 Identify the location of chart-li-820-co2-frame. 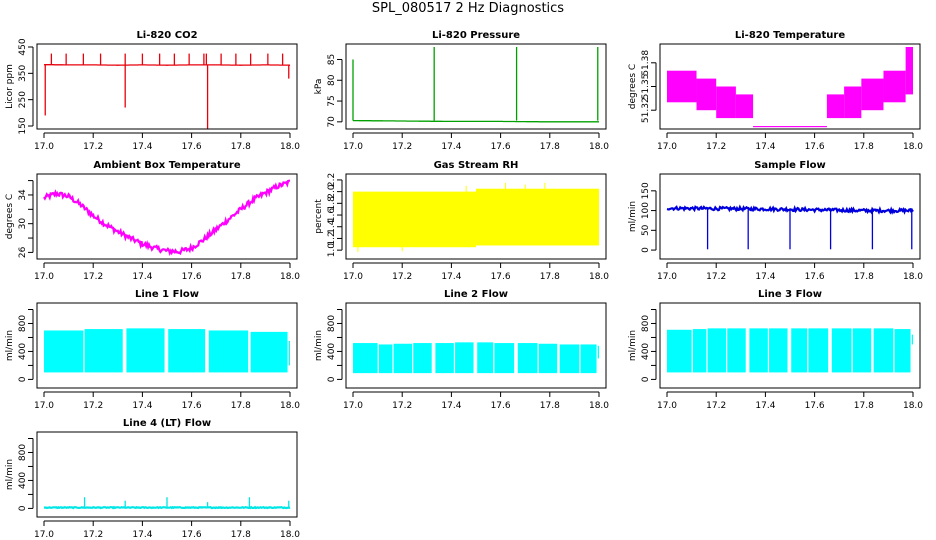
(167, 86).